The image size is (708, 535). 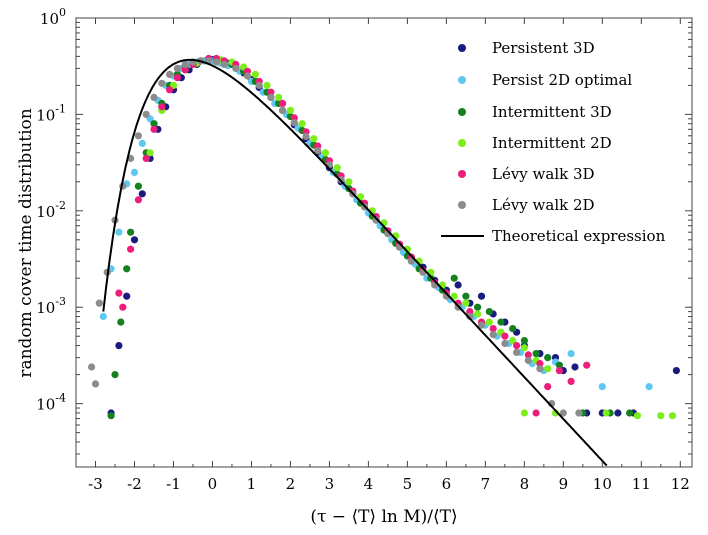 I want to click on y-tick-label: 10⁰, so click(x=53, y=17).